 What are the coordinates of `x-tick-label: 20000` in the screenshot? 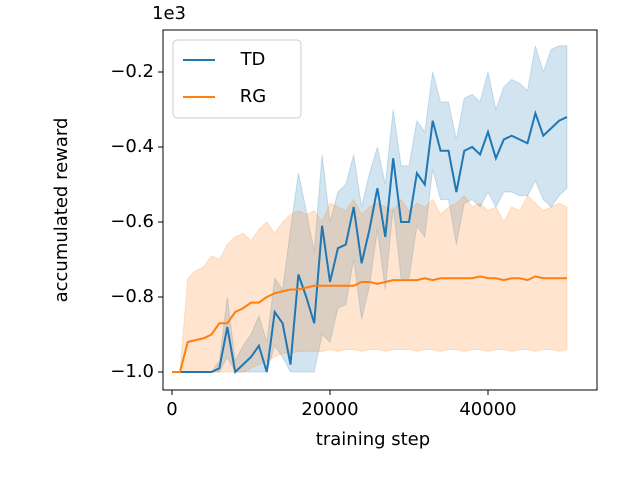 It's located at (329, 409).